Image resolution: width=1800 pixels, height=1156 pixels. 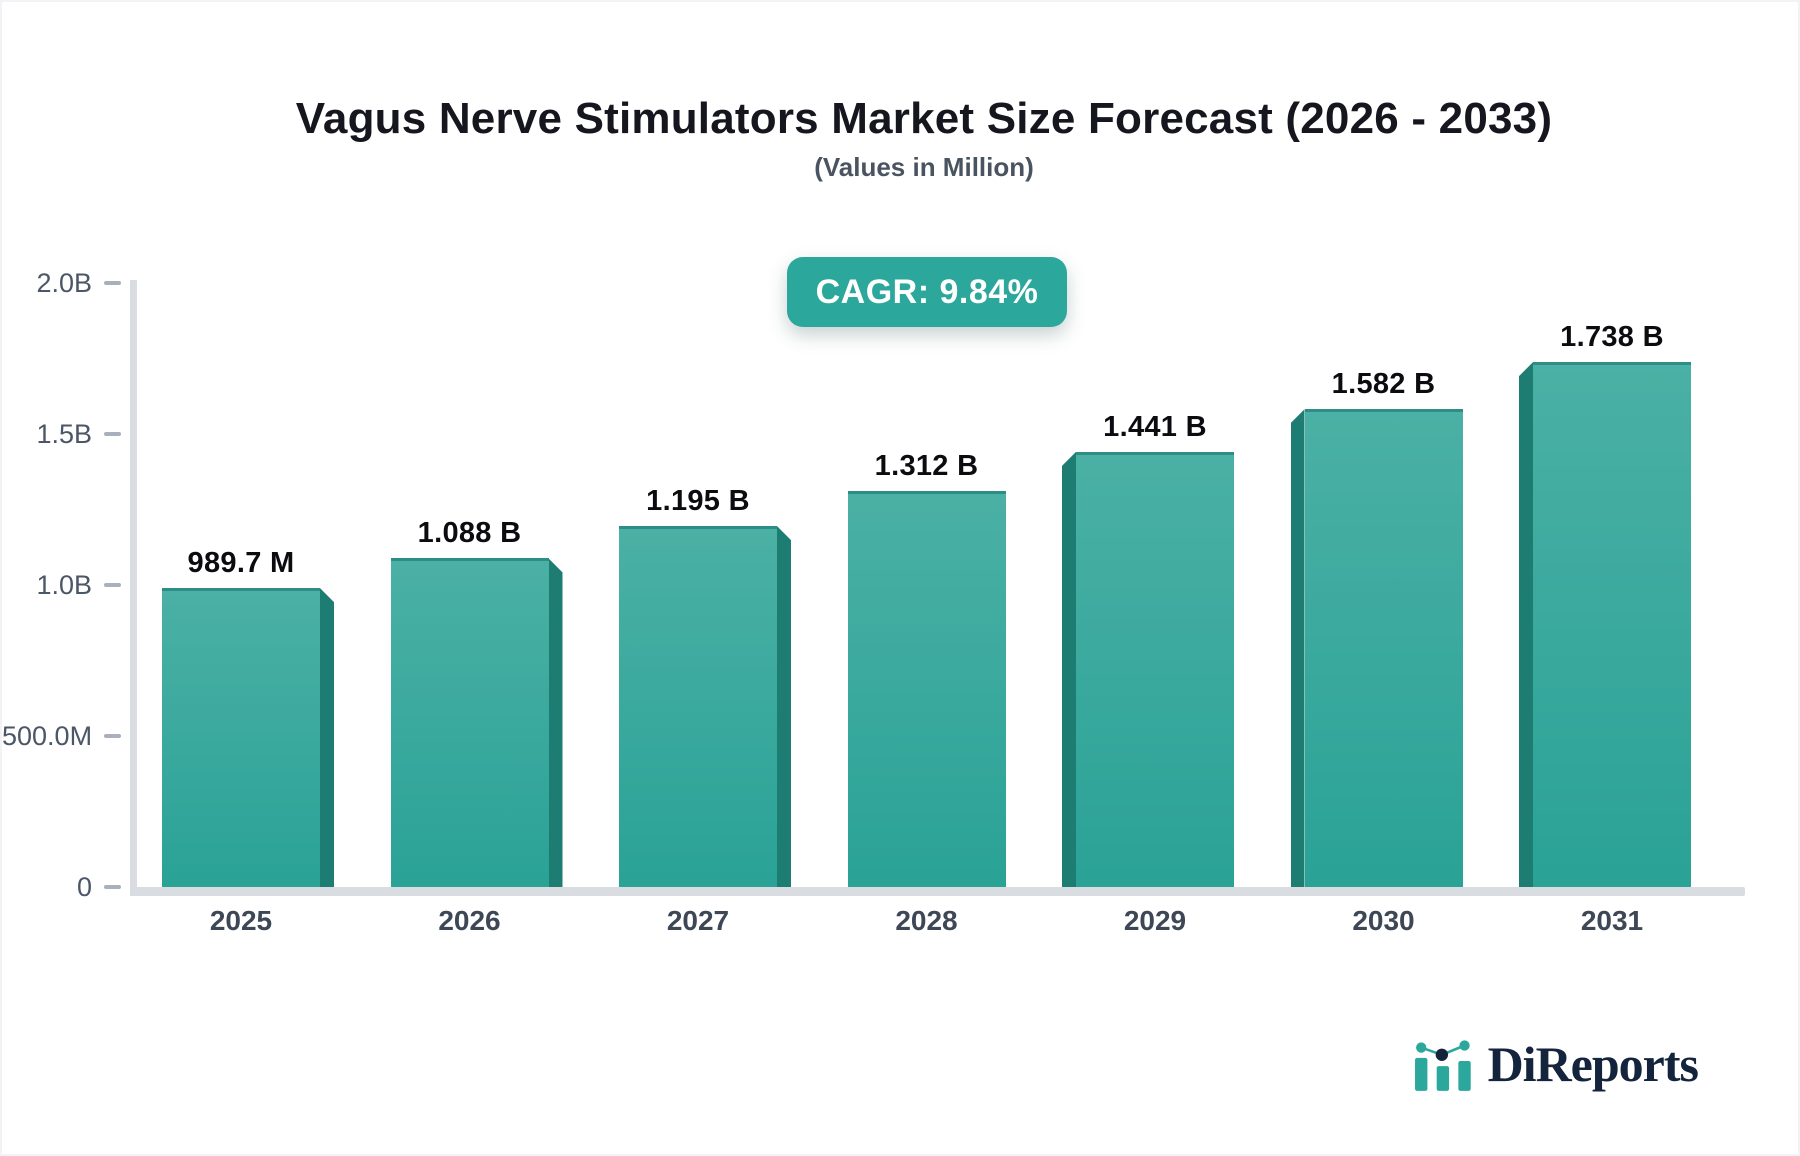 What do you see at coordinates (1612, 337) in the screenshot?
I see `bar-value-label-2031: 1.738 B` at bounding box center [1612, 337].